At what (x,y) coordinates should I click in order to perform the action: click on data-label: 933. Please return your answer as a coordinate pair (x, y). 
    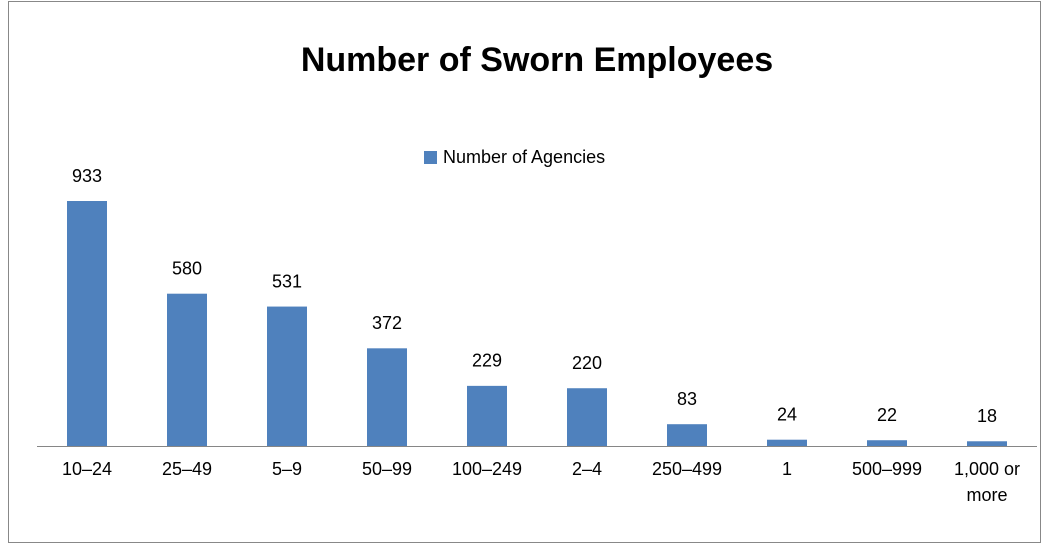
    Looking at the image, I should click on (87, 176).